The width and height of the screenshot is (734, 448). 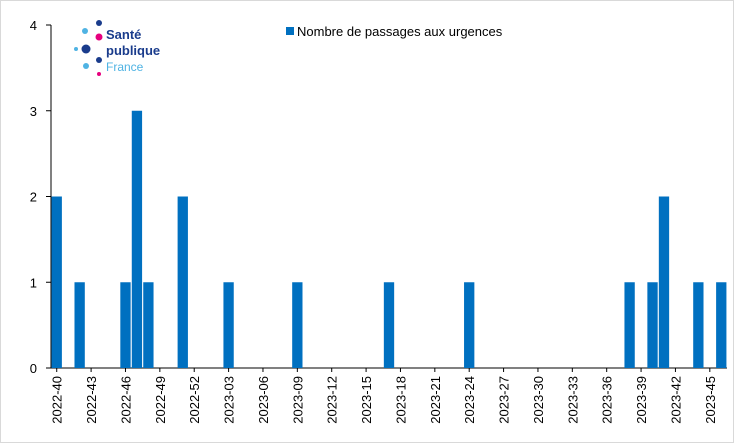 I want to click on x-tick-label: 2023-33, so click(x=572, y=400).